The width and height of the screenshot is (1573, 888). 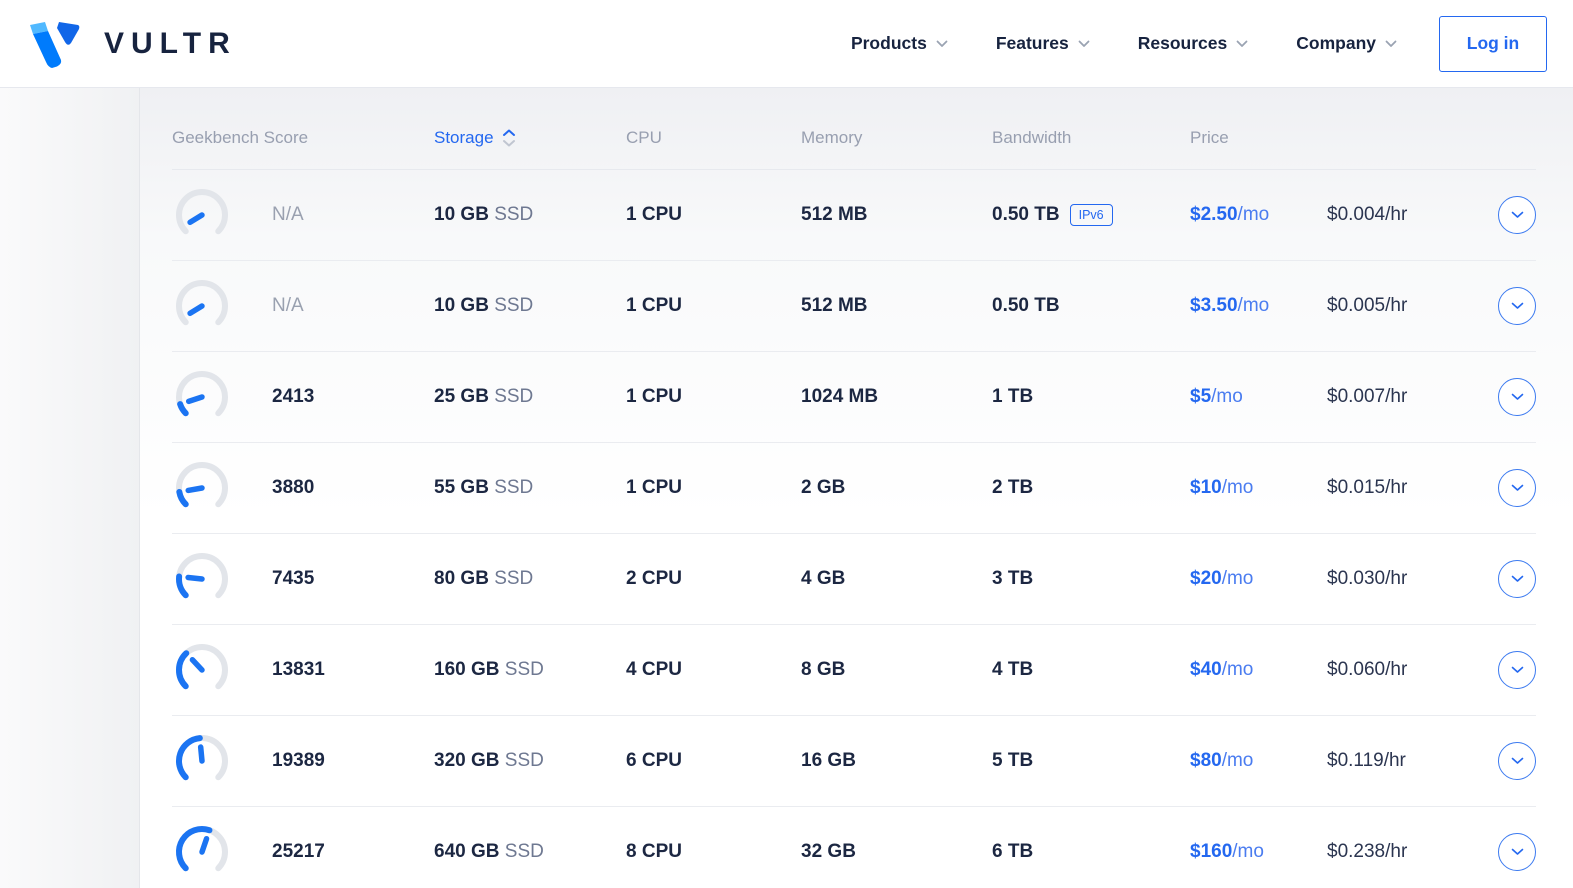 What do you see at coordinates (1258, 670) in the screenshot?
I see `monthly-price-cell: $40/mo` at bounding box center [1258, 670].